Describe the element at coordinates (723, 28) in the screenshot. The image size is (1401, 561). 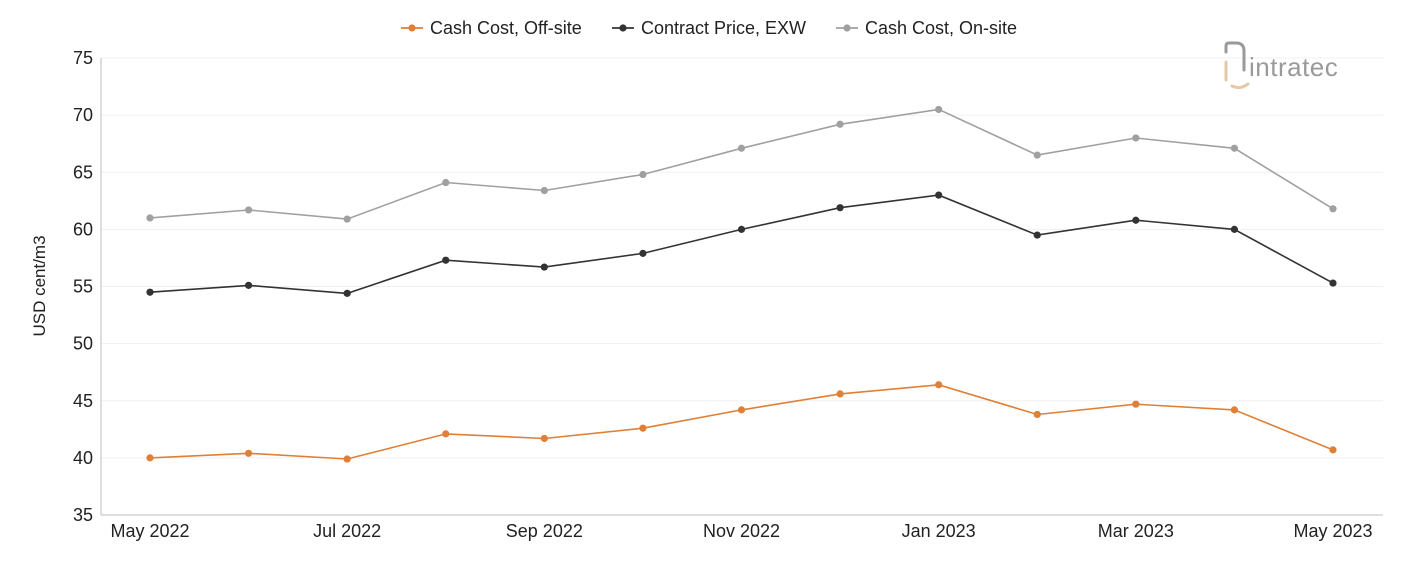
I see `legend-label: Contract Price, EXW` at that location.